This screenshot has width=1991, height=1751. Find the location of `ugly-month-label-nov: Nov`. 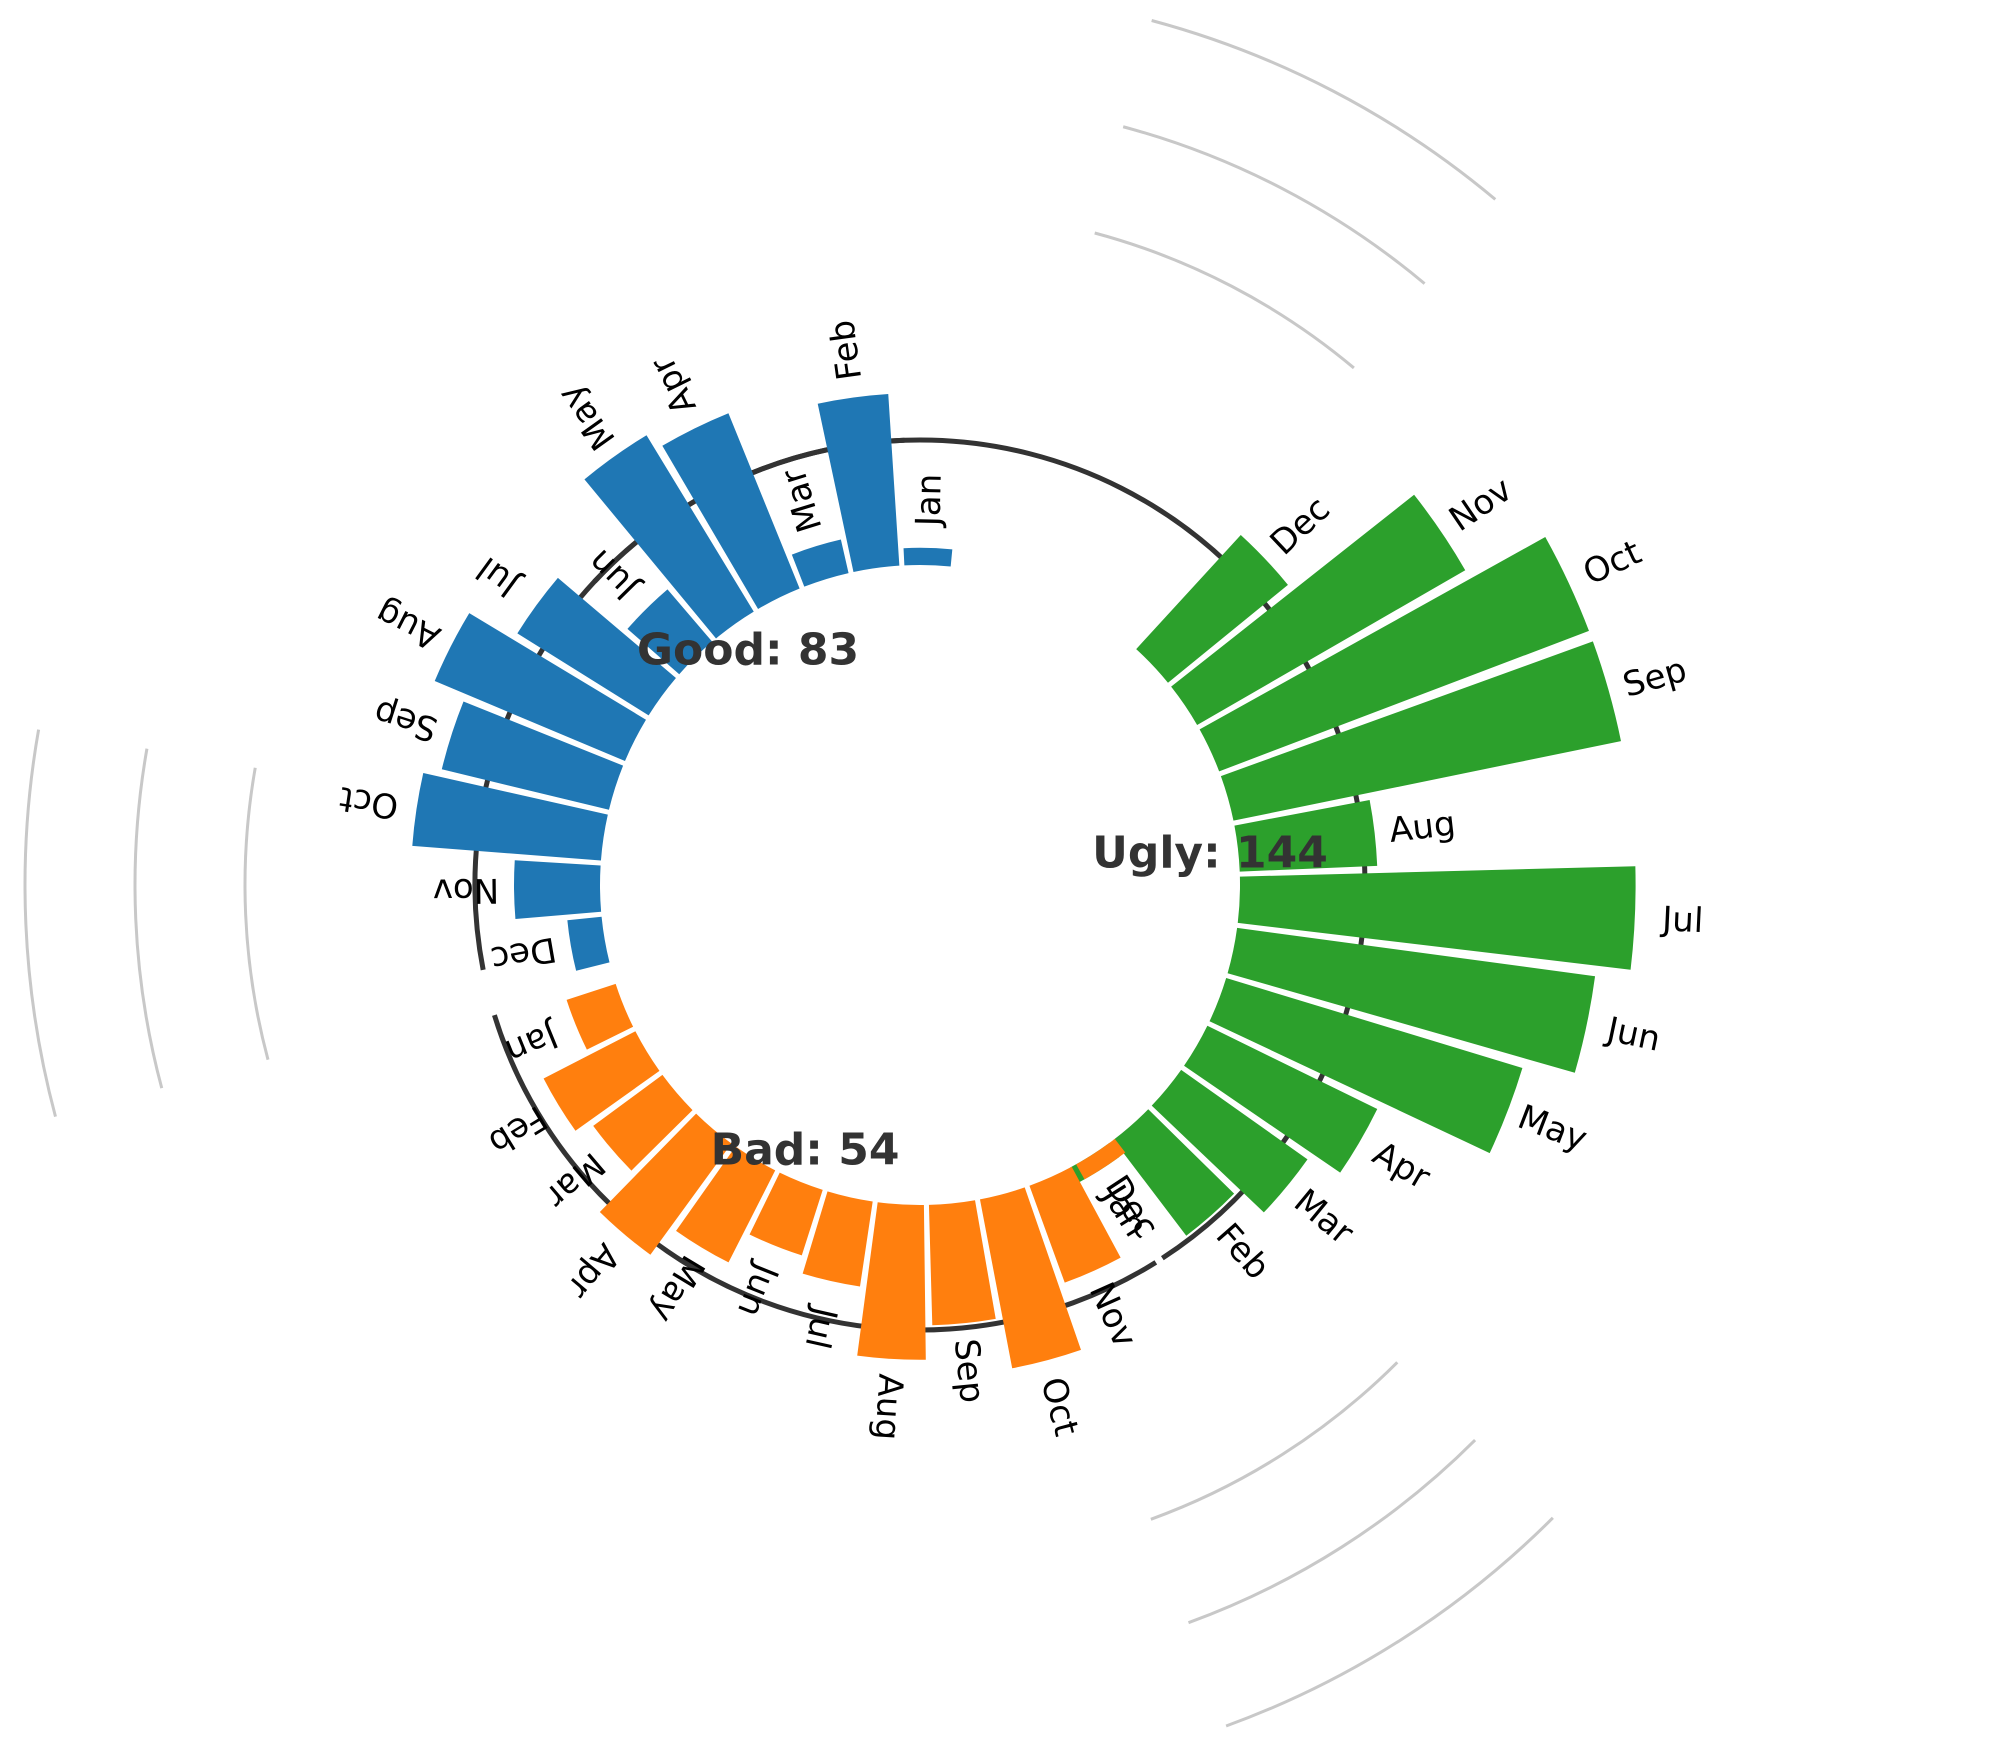

ugly-month-label-nov: Nov is located at coordinates (1480, 504).